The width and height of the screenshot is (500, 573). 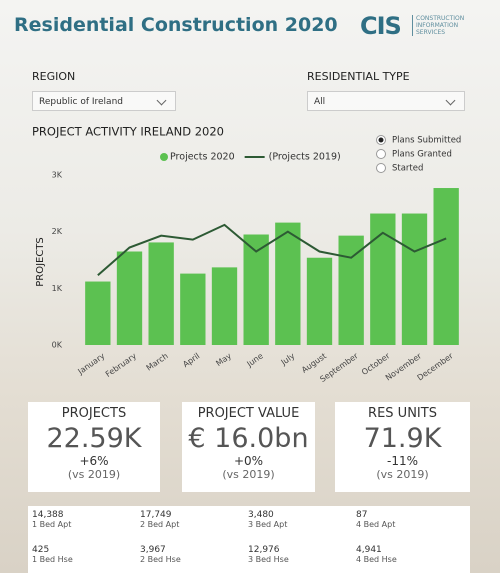 I want to click on unit-label: 2 Bed Apt, so click(x=160, y=524).